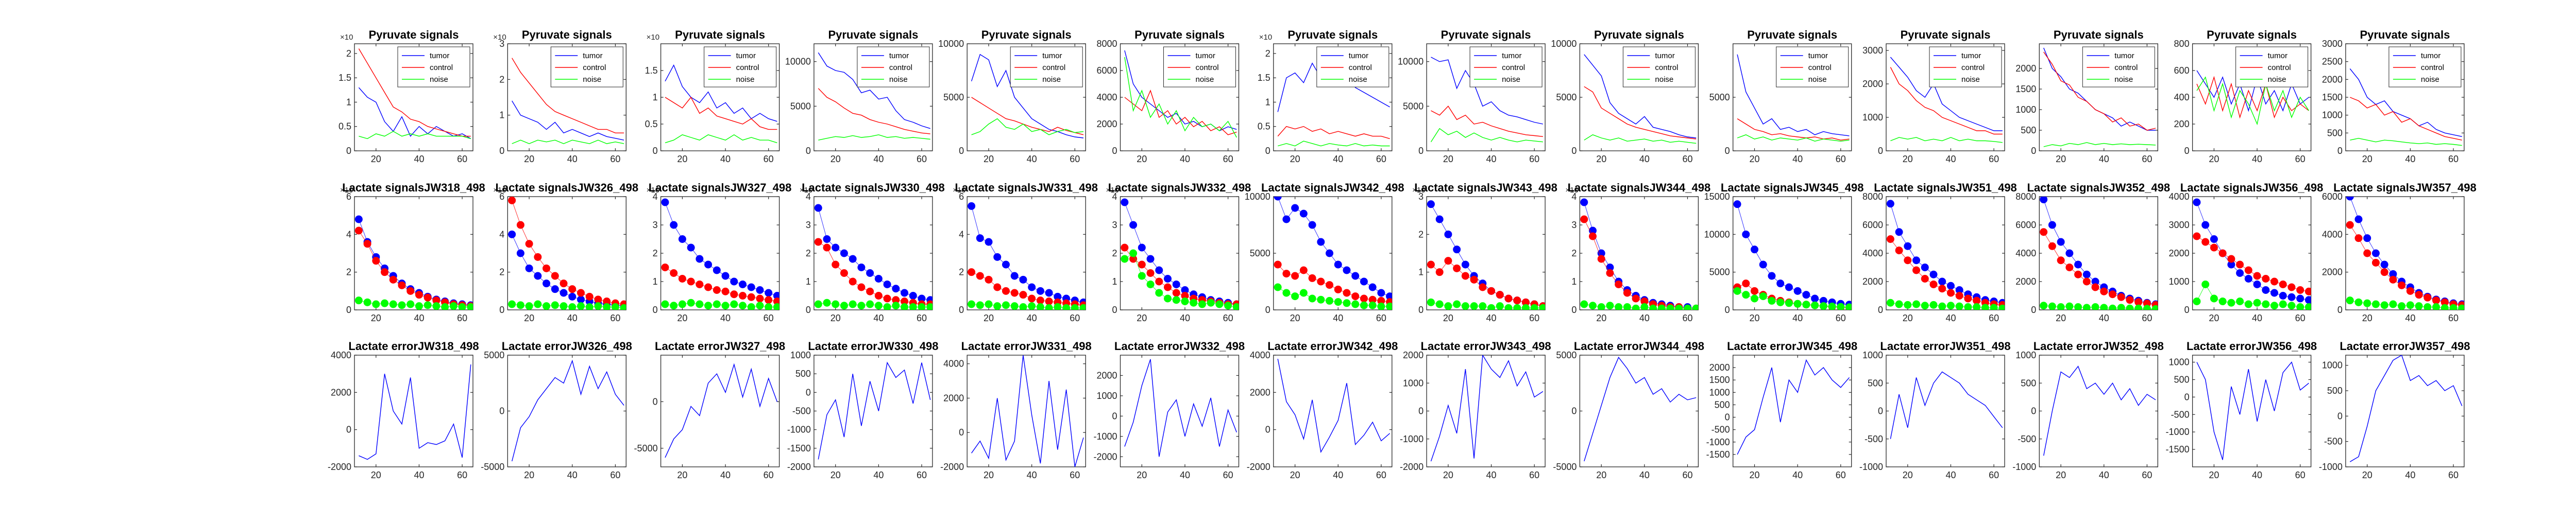  Describe the element at coordinates (2332, 62) in the screenshot. I see `y-tick-label: 2500` at that location.